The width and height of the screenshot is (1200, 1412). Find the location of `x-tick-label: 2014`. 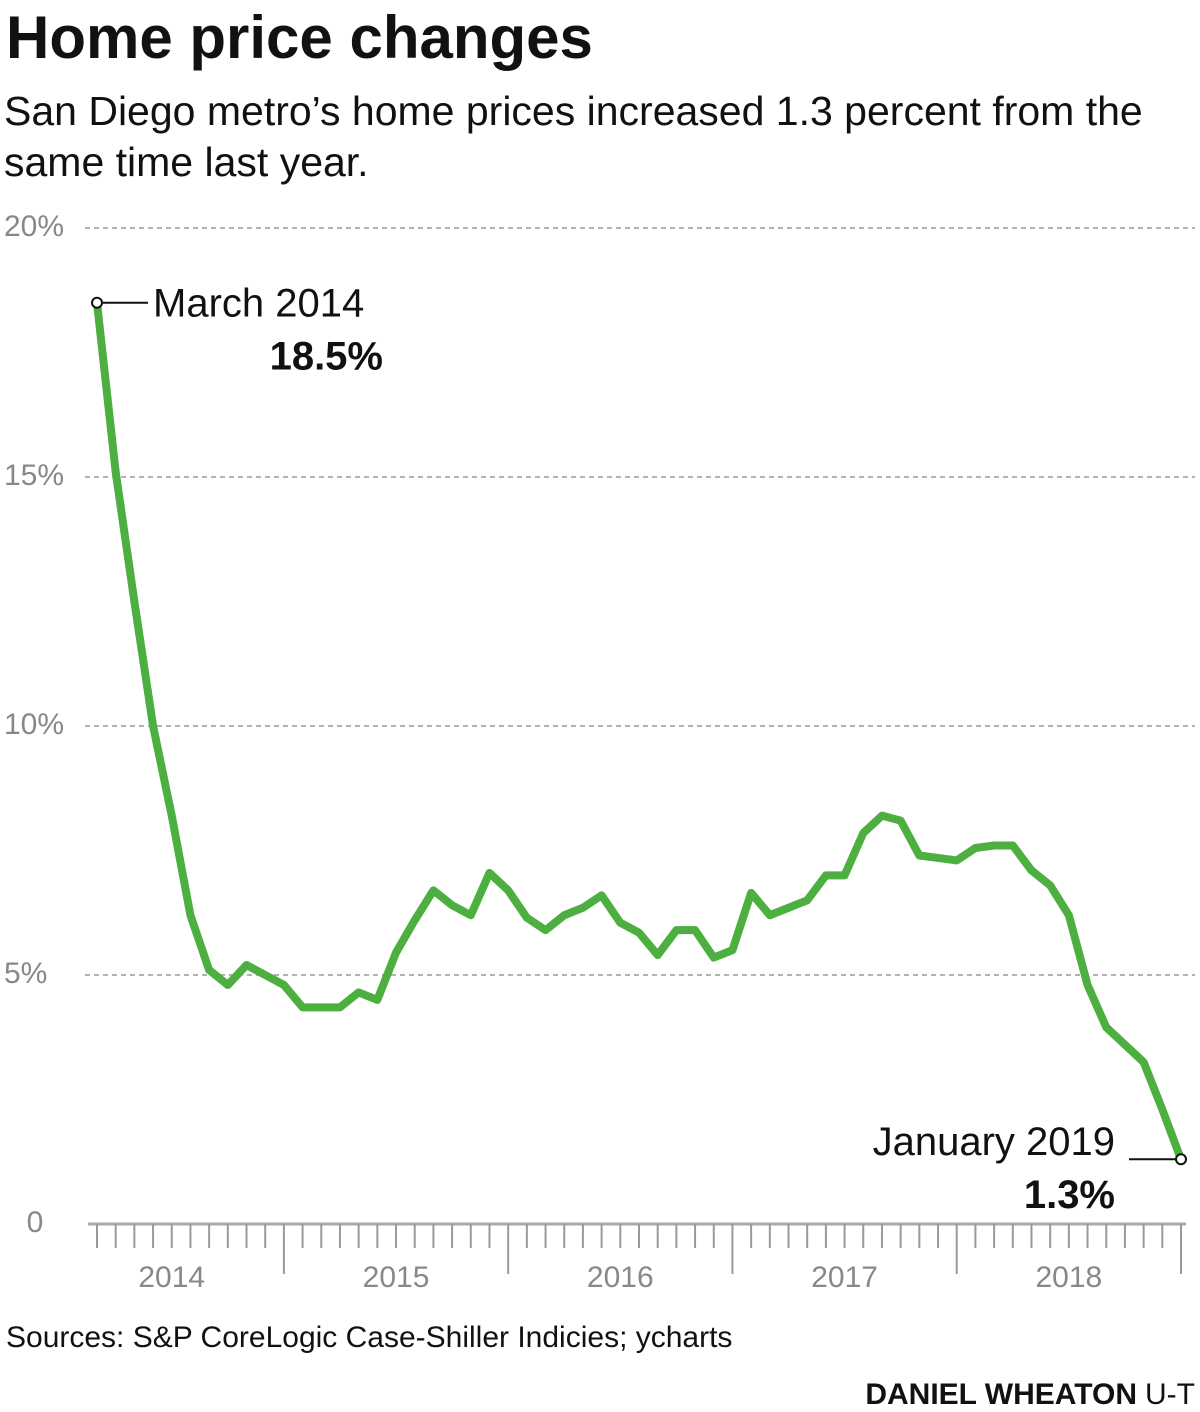

x-tick-label: 2014 is located at coordinates (171, 1277).